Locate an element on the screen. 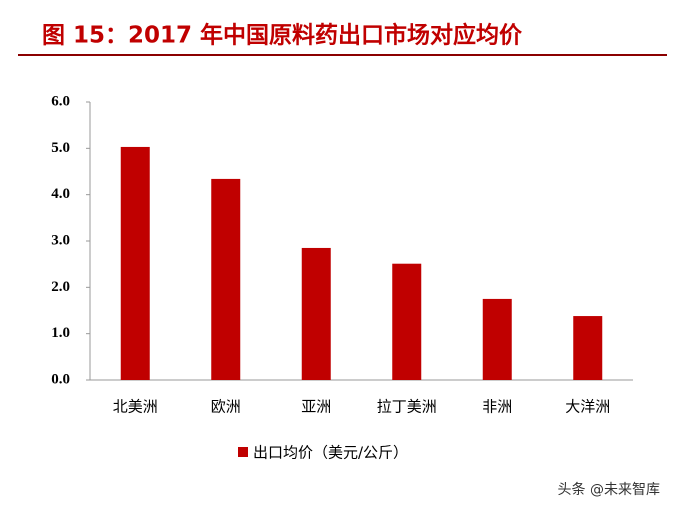 This screenshot has width=685, height=517. legend-swatch is located at coordinates (243, 452).